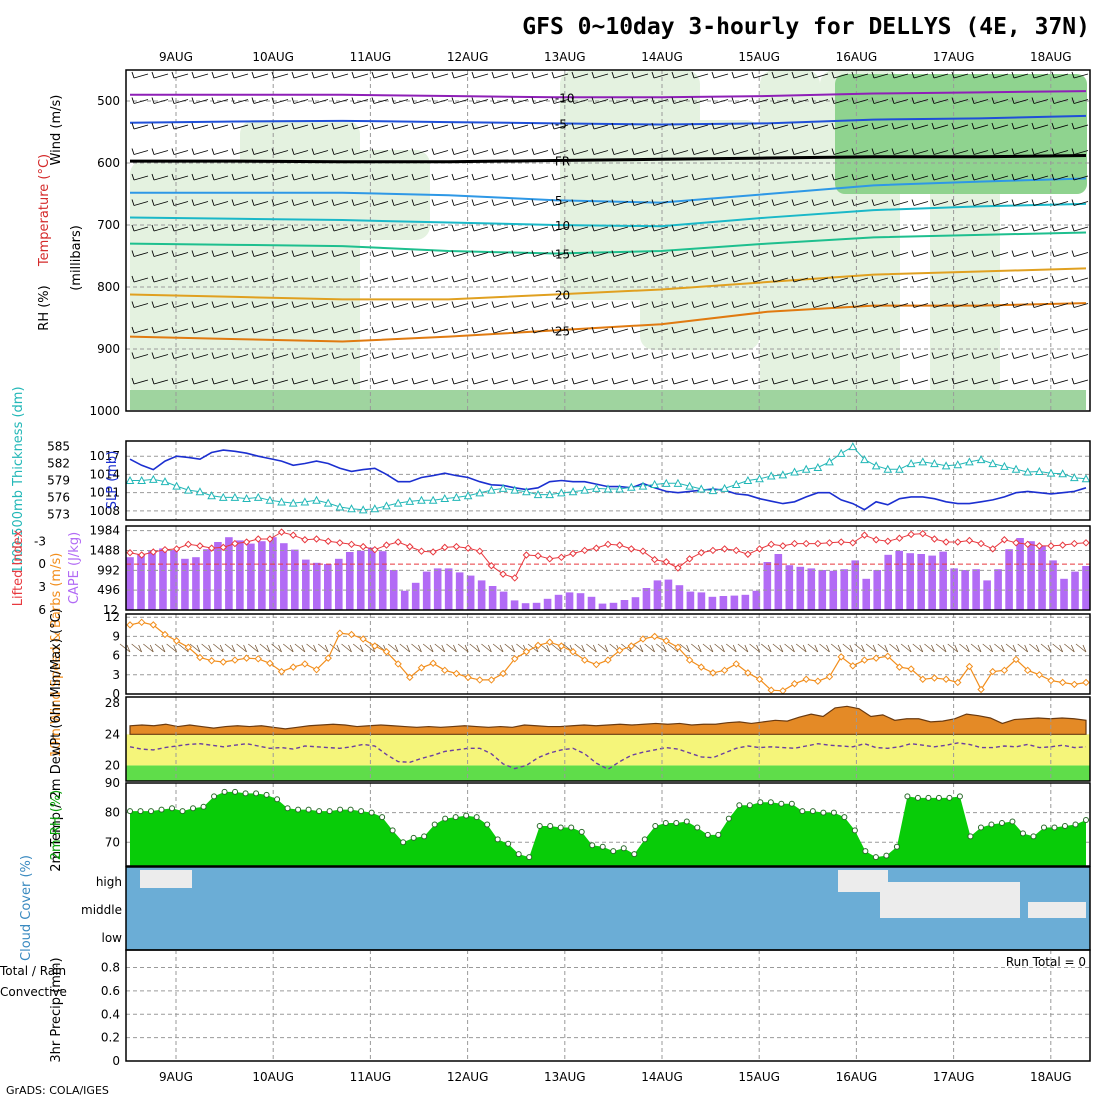 This screenshot has width=1100, height=1100. I want to click on cape-tick-label: 12, so click(110, 610).